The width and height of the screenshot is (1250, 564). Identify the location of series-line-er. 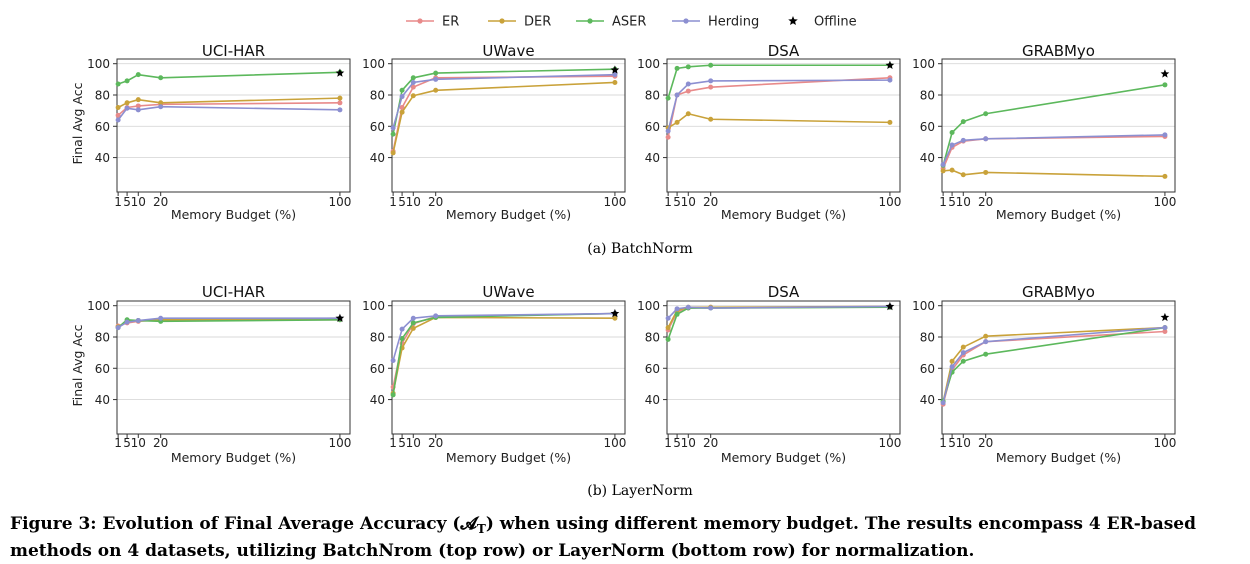
(1053, 152).